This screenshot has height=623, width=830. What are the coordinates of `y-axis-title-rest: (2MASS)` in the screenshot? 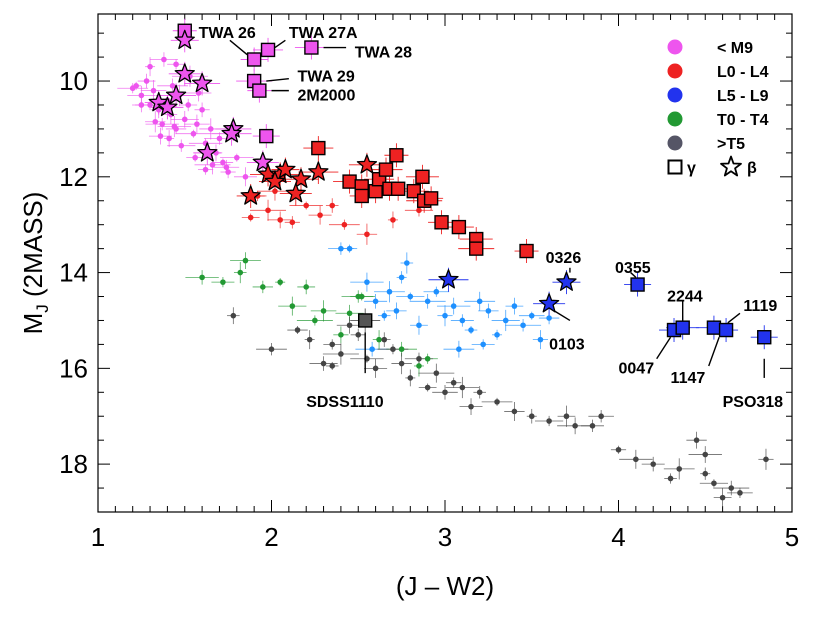 It's located at (33, 248).